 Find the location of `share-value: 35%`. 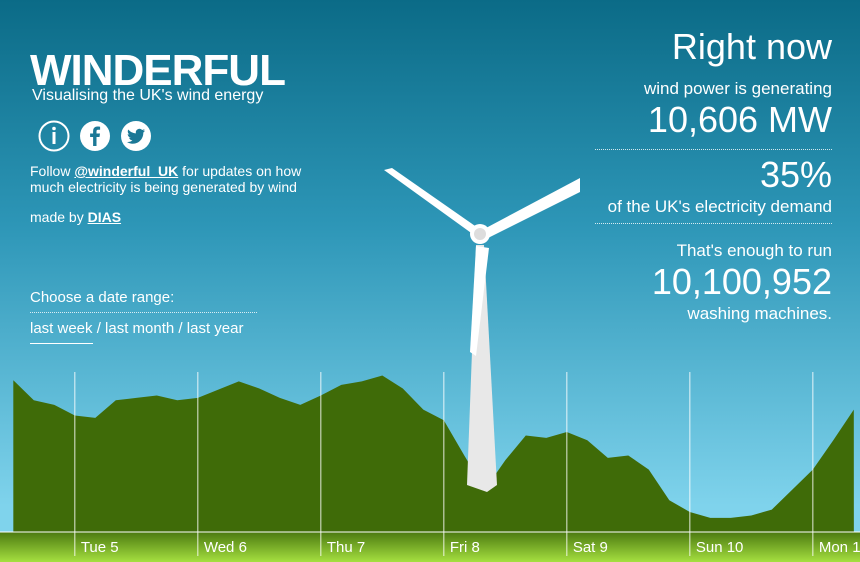

share-value: 35% is located at coordinates (795, 174).